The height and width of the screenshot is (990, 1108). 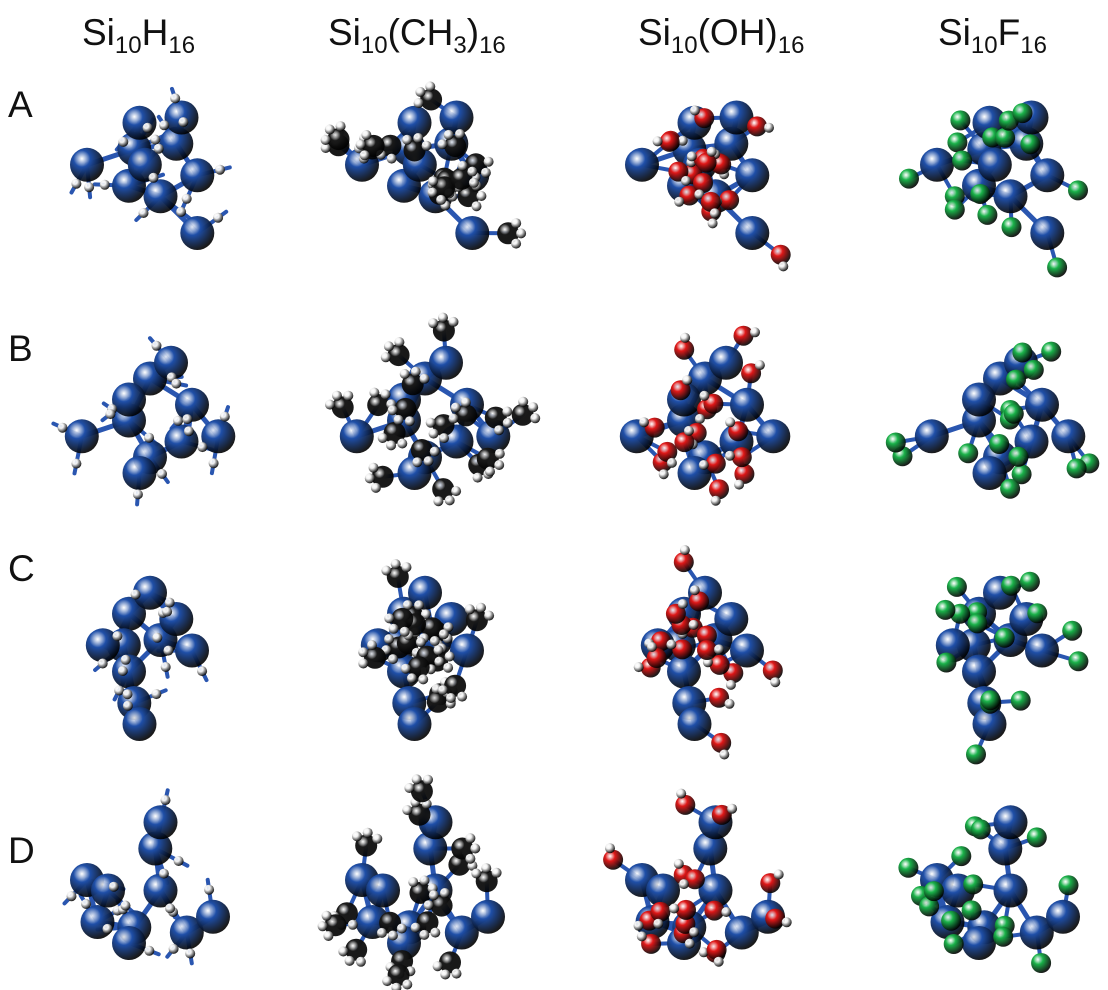 I want to click on molecule-d-sif, so click(x=989, y=889).